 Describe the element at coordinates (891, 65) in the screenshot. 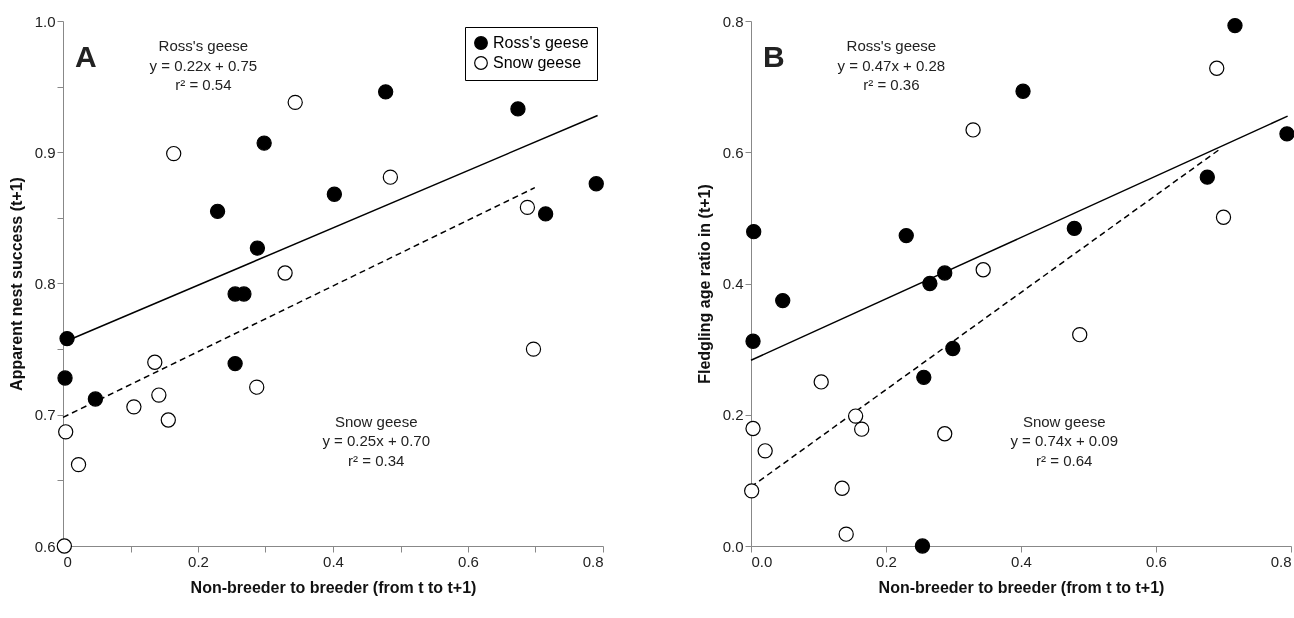

I see `annotation: Ross's geese y = 0.47x + 0.28 r² = 0.36` at that location.